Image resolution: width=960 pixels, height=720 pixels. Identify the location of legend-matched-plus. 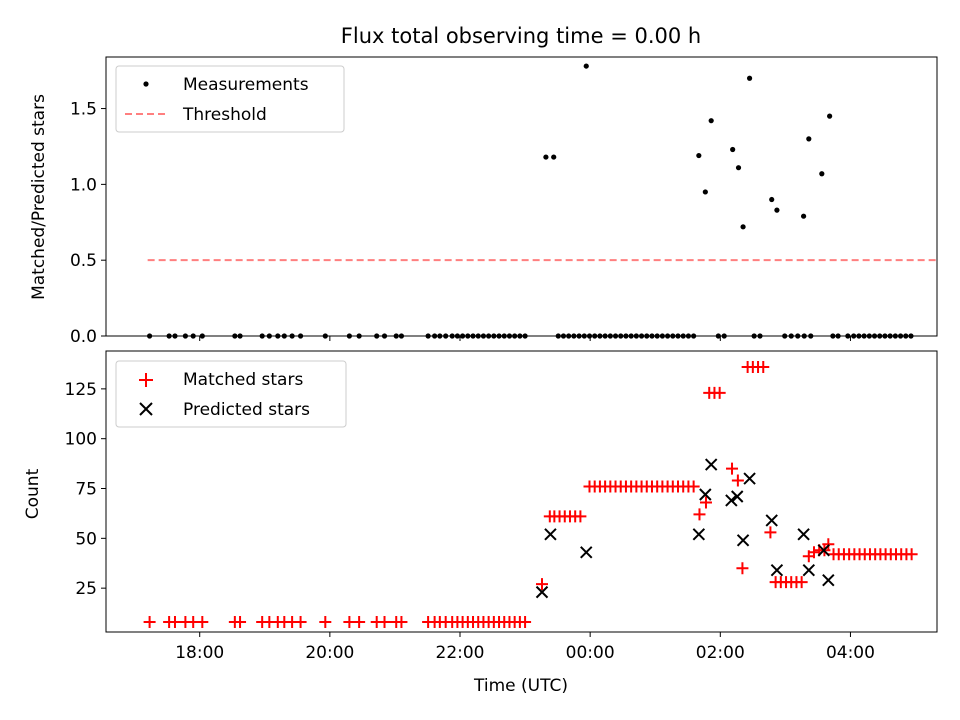
(146, 380).